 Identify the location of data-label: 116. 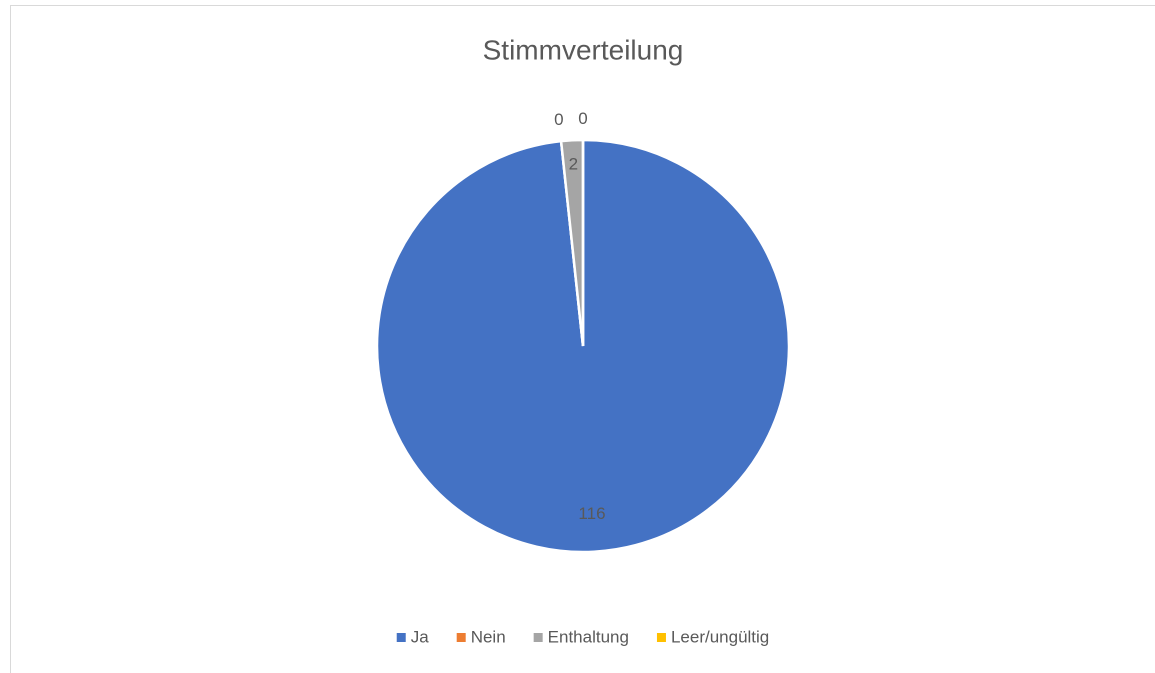
(591, 513).